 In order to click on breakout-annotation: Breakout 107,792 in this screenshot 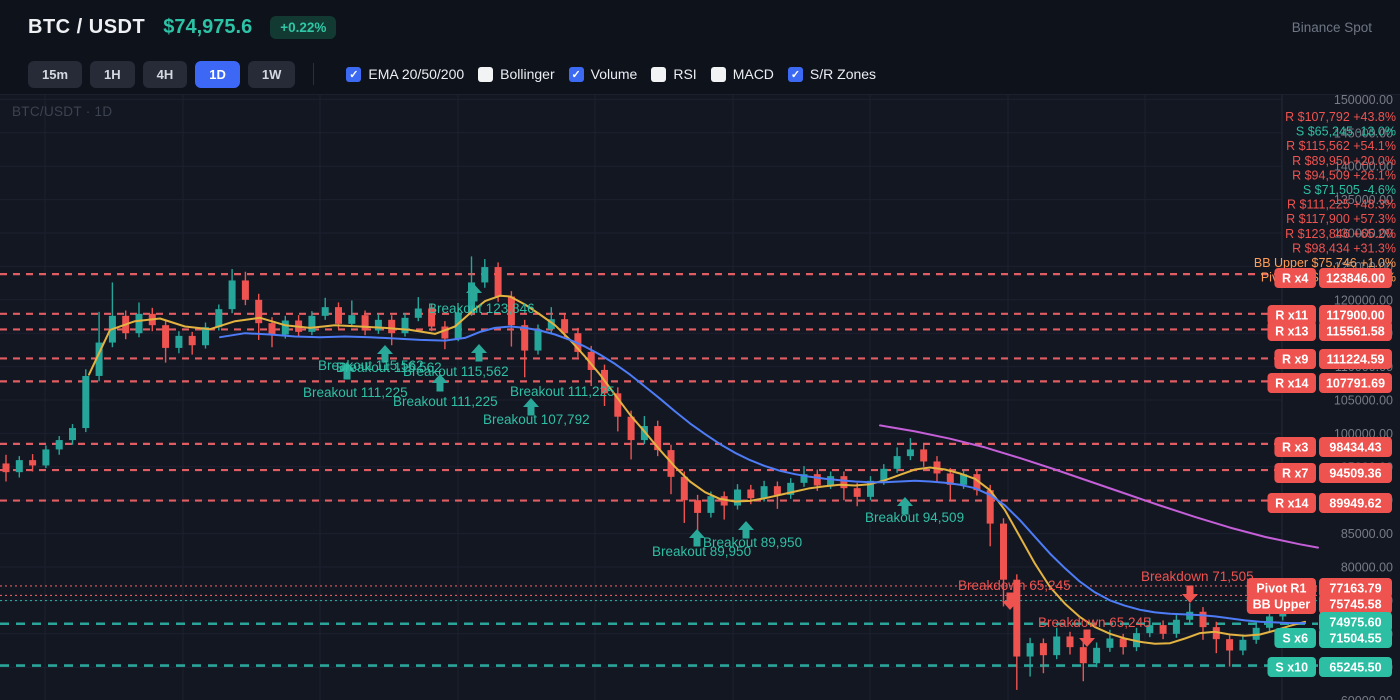, I will do `click(536, 419)`.